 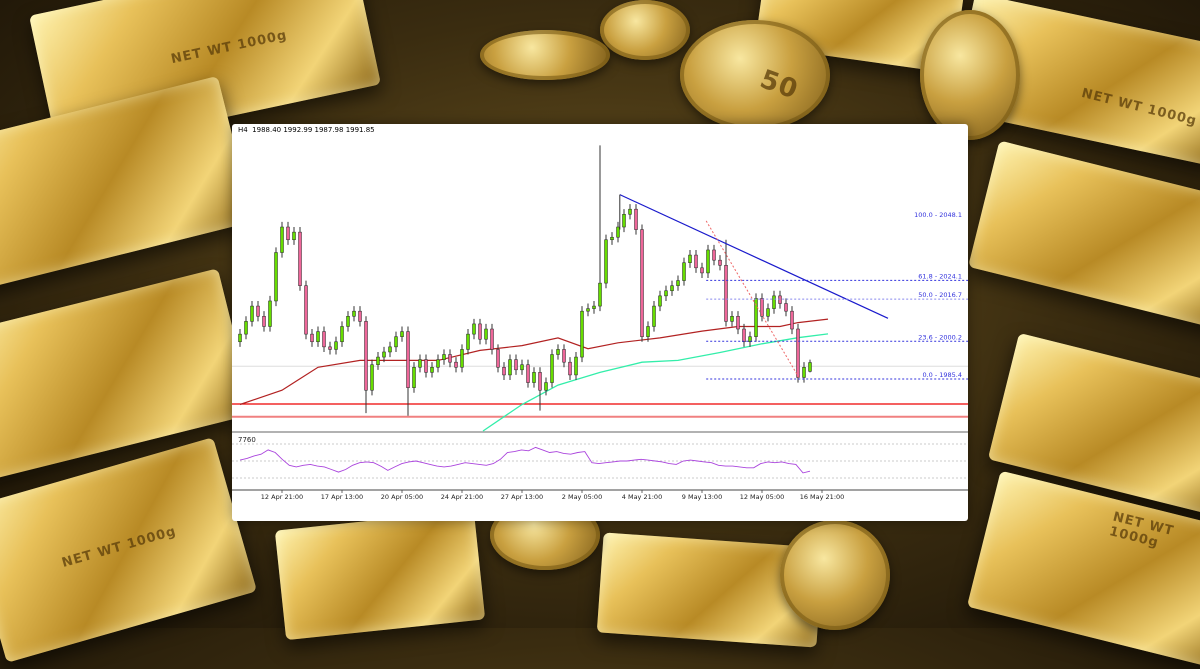 What do you see at coordinates (762, 497) in the screenshot?
I see `x-tick-label: 12 May 05:00` at bounding box center [762, 497].